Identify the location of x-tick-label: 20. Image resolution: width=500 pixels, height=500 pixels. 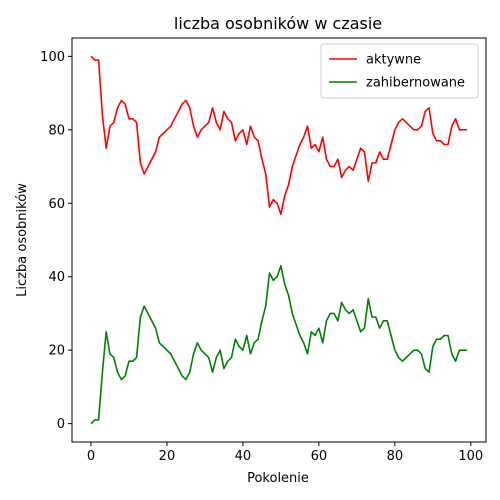
(167, 456).